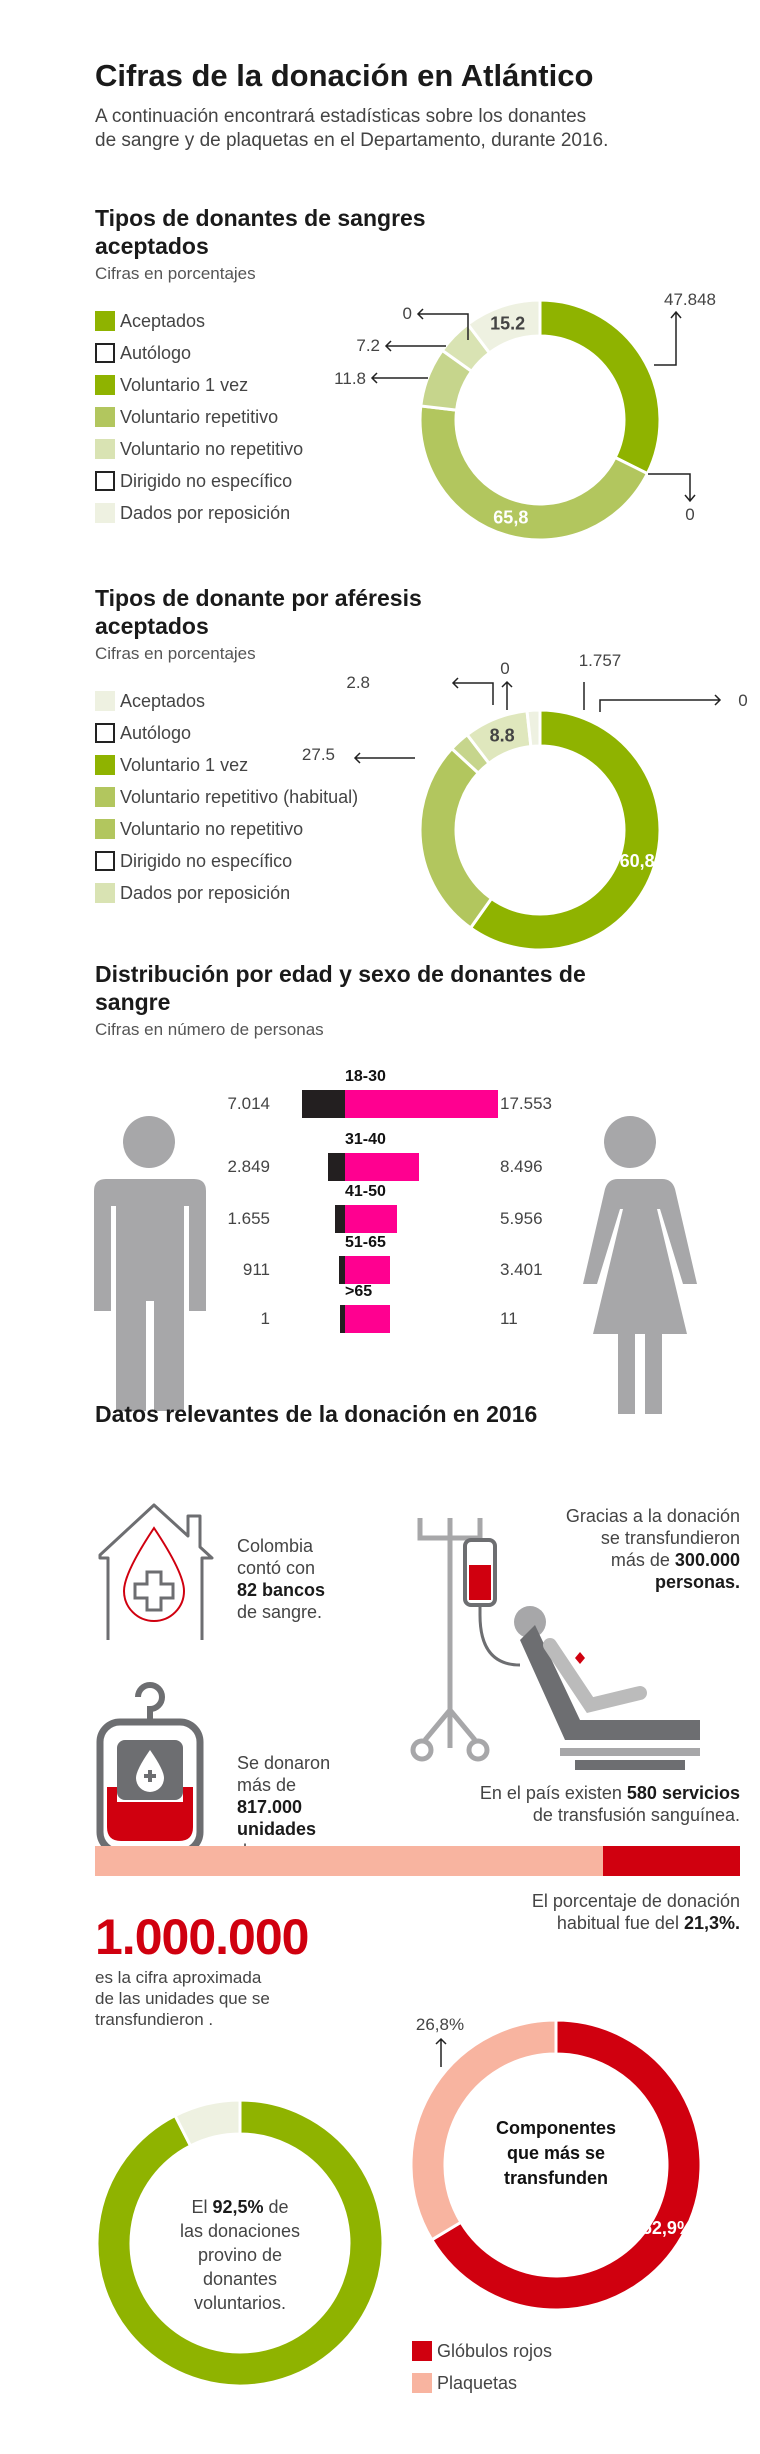  I want to click on callout-label: 11.8, so click(350, 378).